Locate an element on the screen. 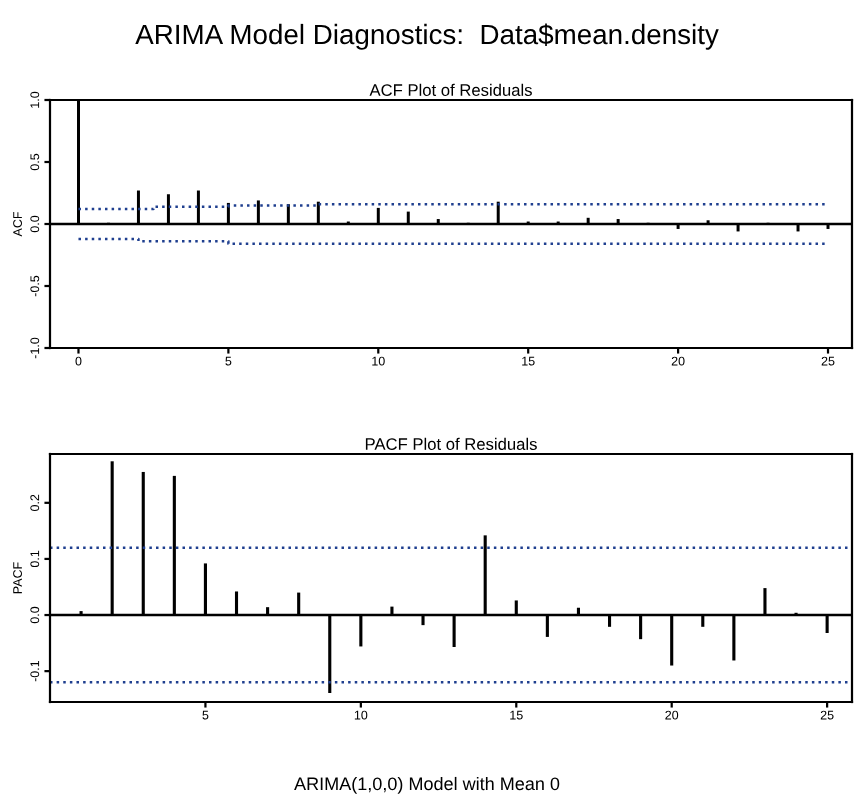  text: ARIMA(1,0,0) Model with Mean 0 is located at coordinates (427, 785).